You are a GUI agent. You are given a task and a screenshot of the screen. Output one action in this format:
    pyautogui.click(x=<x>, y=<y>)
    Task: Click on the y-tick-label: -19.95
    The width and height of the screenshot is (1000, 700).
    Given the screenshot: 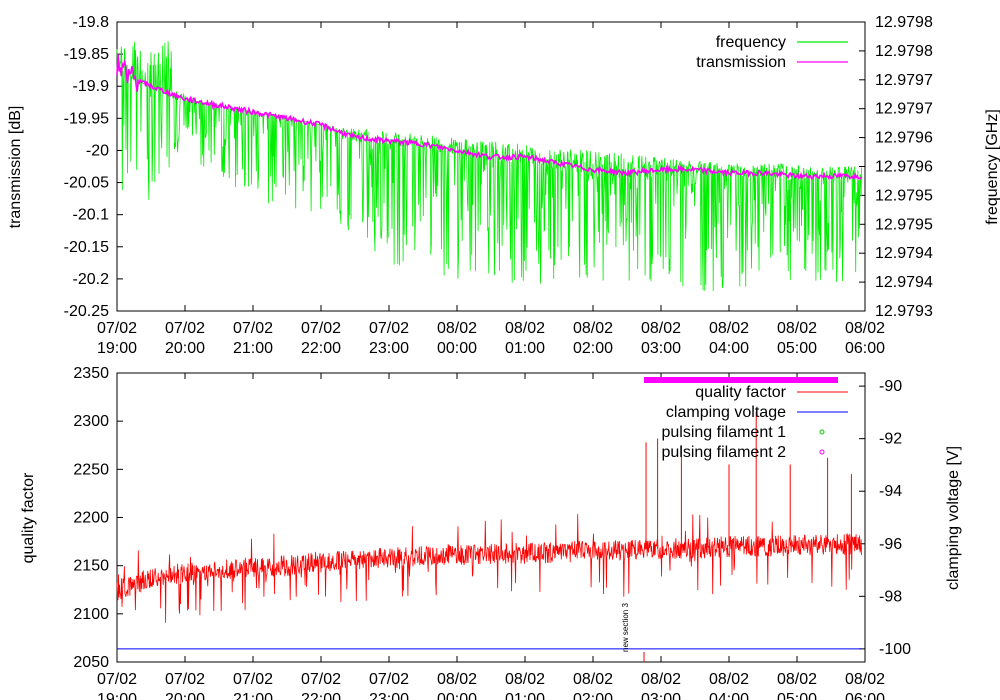 What is the action you would take?
    pyautogui.click(x=86, y=118)
    